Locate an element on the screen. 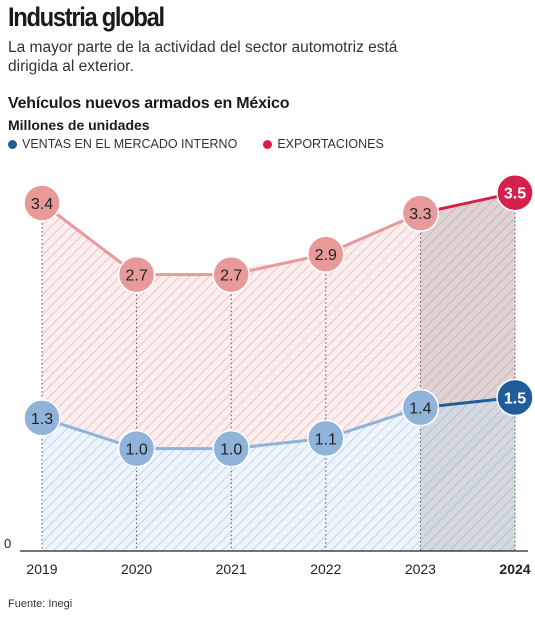 This screenshot has width=535, height=620. exports-point-2024 is located at coordinates (515, 192).